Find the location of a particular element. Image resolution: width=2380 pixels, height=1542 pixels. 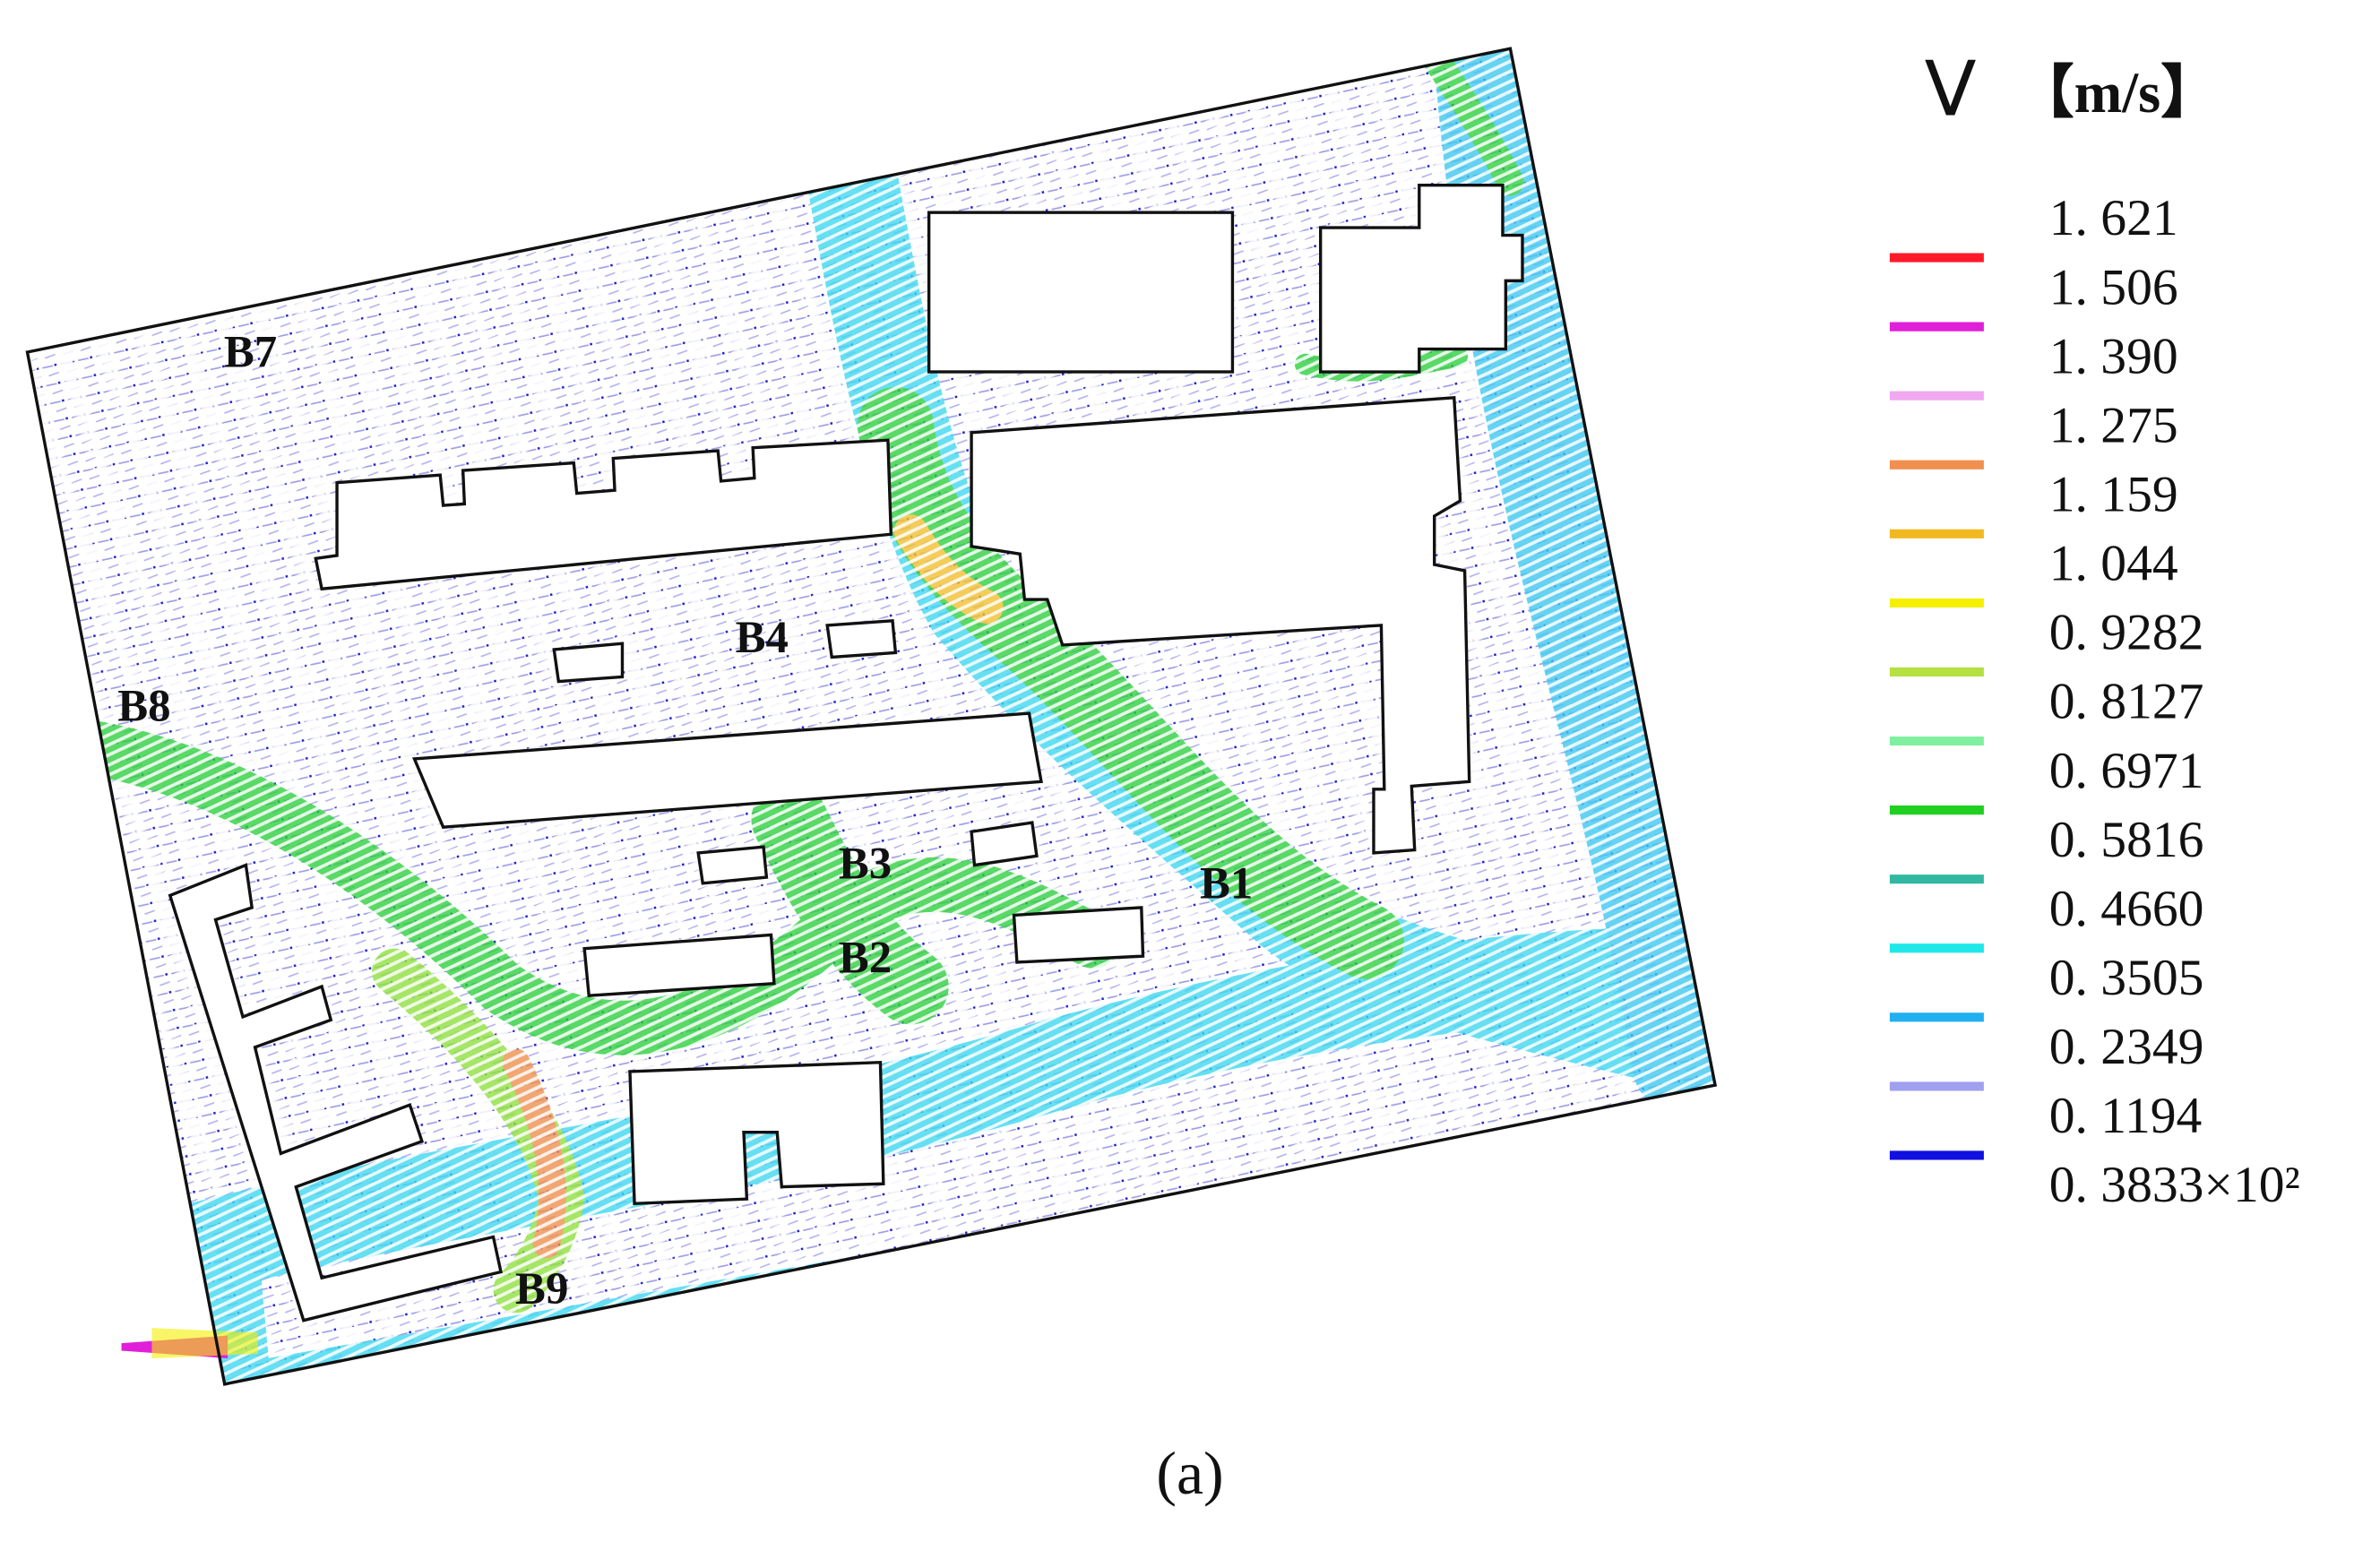

legend-title: V is located at coordinates (1951, 89).